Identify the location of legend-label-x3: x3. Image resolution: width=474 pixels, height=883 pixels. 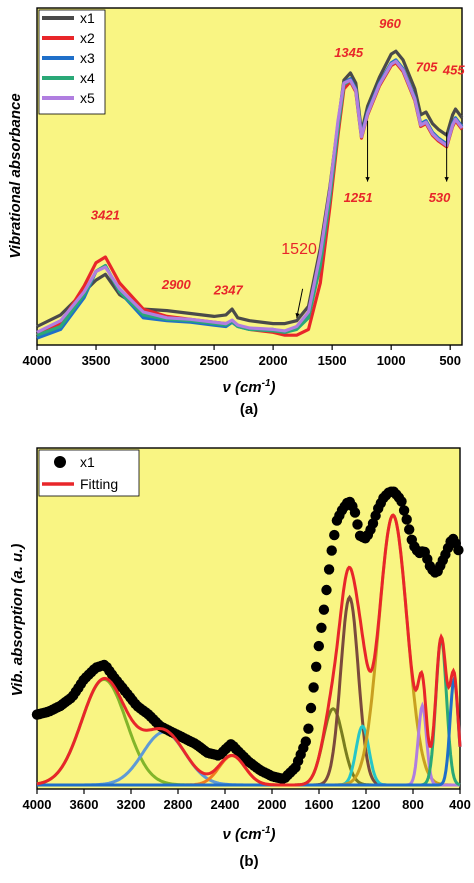
(87, 58).